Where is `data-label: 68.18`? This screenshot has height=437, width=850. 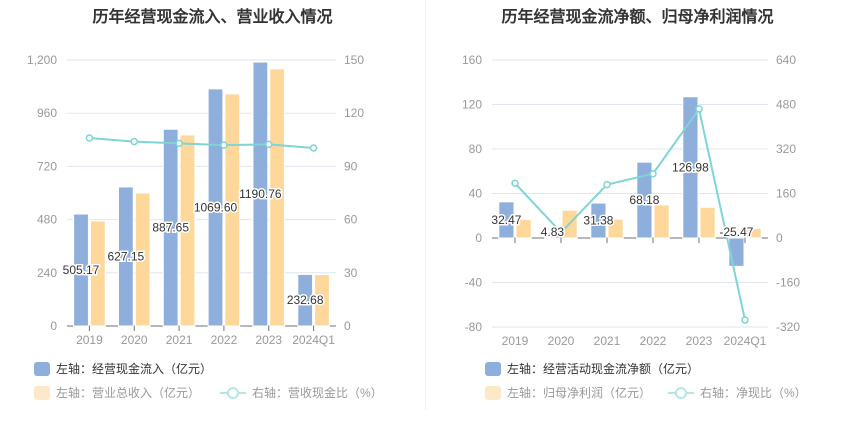
data-label: 68.18 is located at coordinates (644, 200).